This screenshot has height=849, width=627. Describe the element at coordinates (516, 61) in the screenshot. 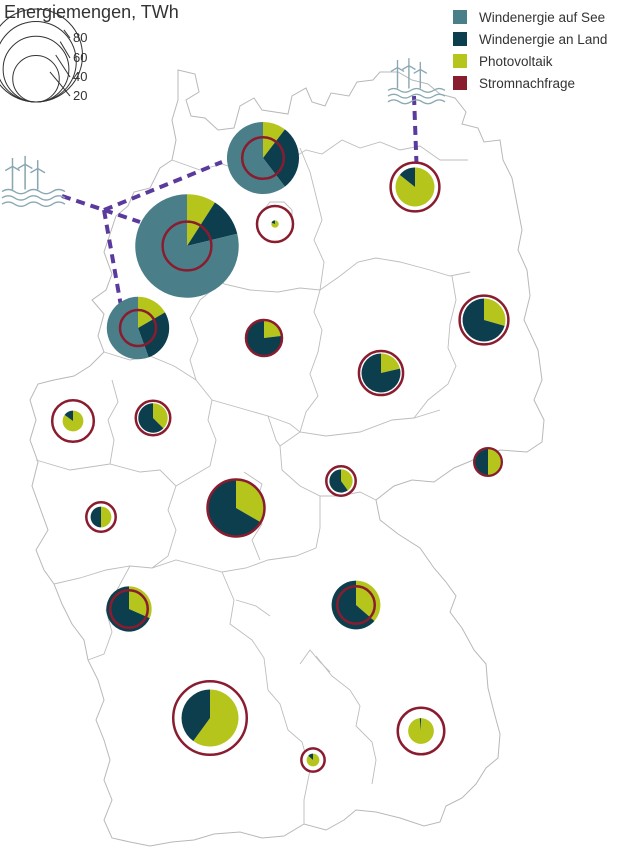

I see `legend-label: Photovoltaik` at that location.